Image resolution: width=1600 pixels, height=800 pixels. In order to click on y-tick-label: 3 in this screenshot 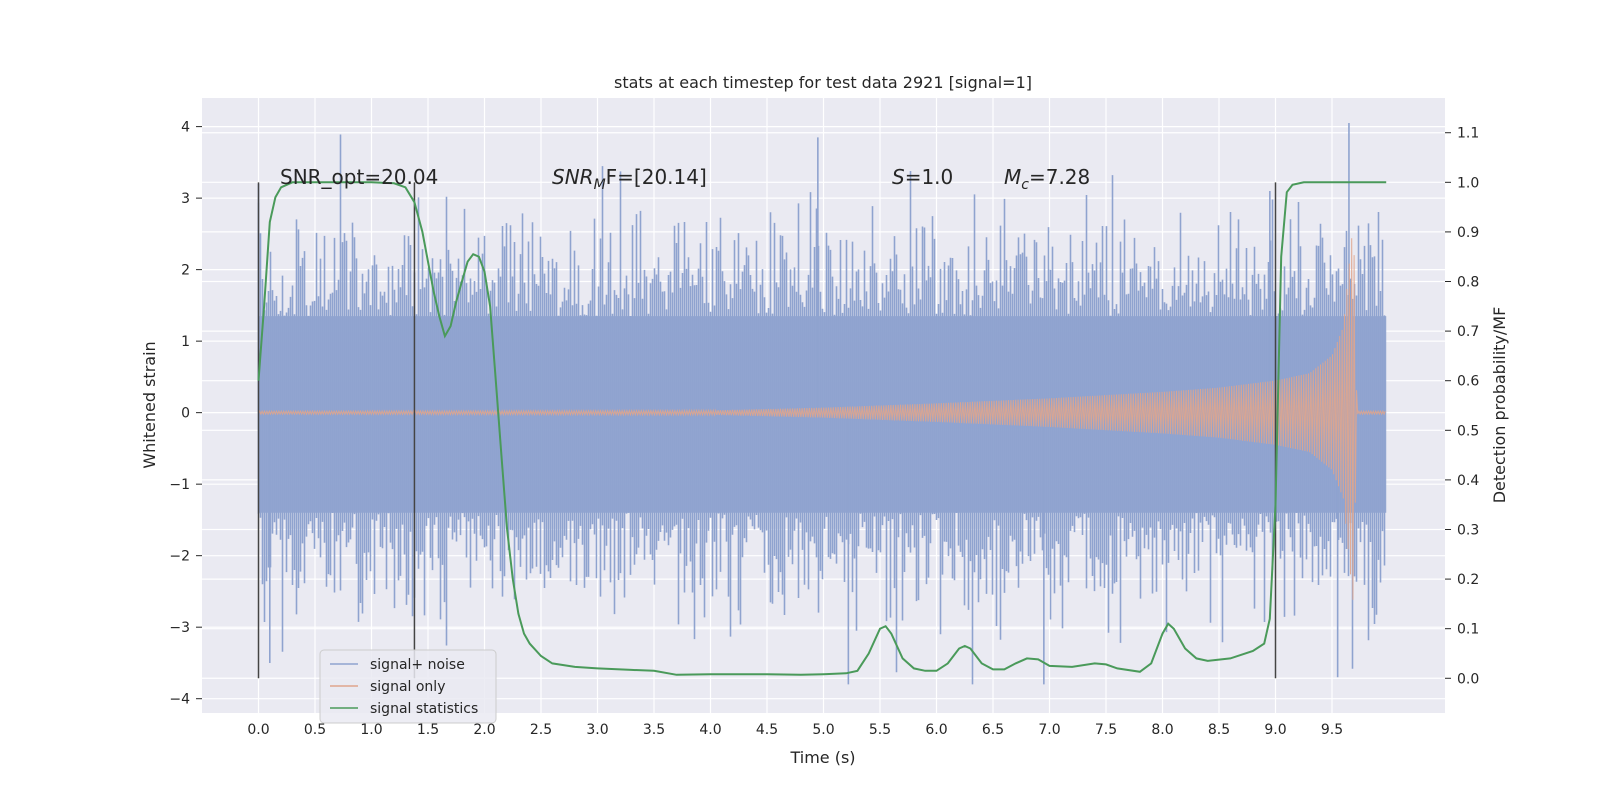, I will do `click(185, 199)`.